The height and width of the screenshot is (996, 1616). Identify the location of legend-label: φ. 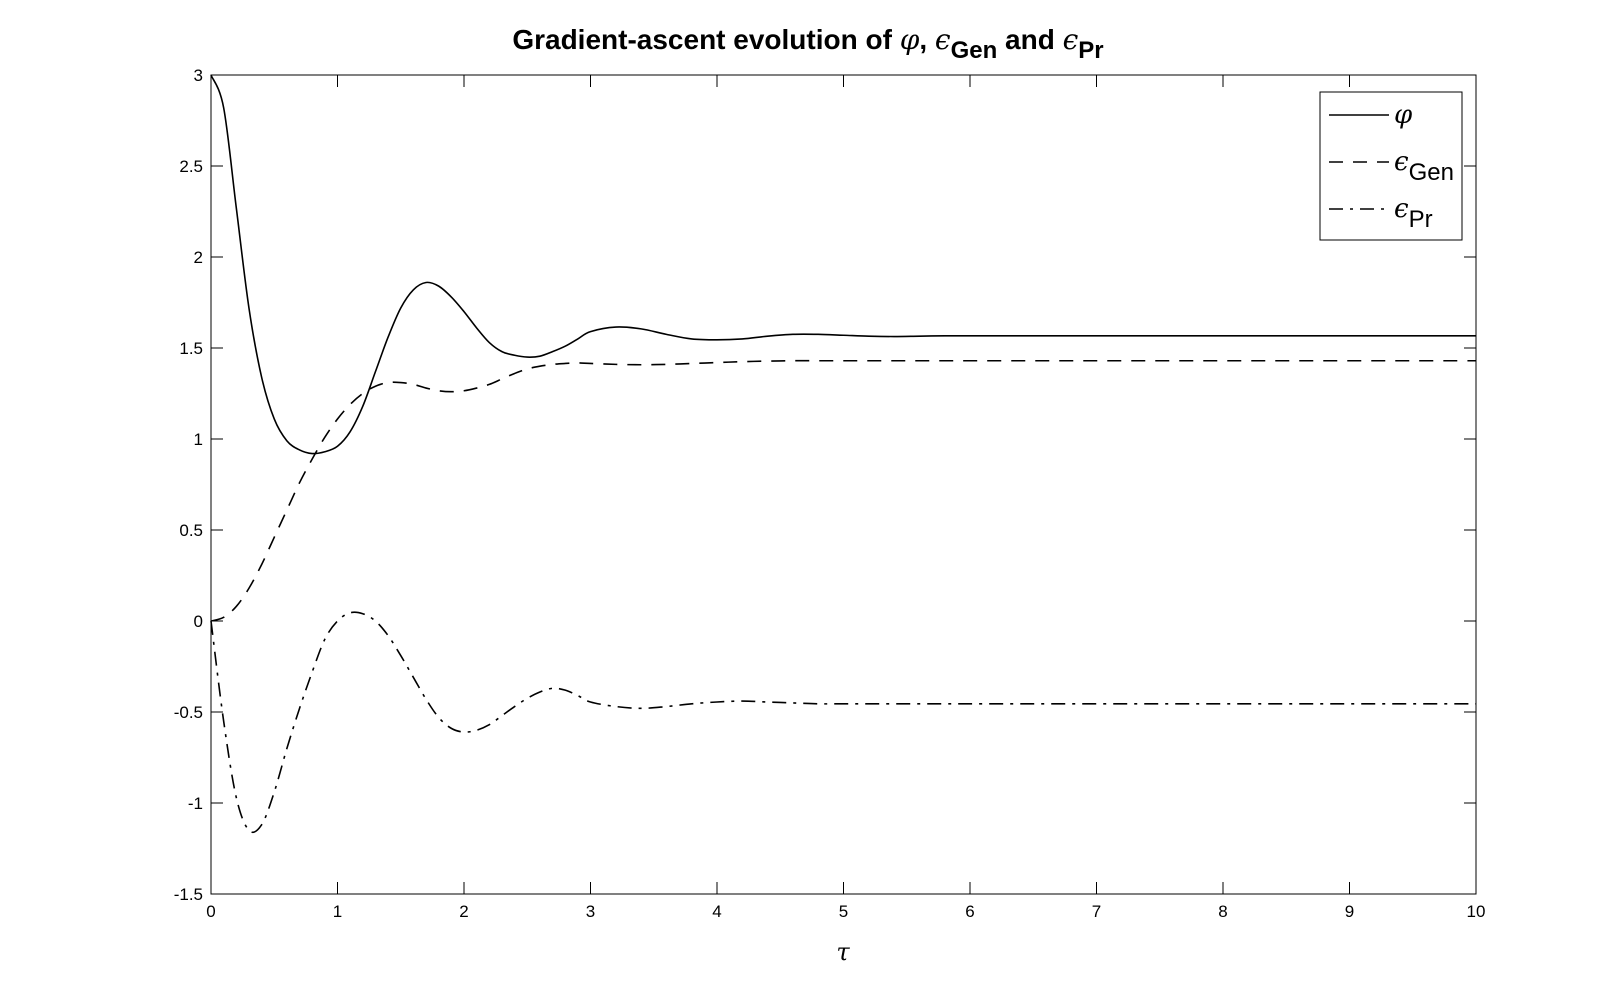
(1403, 115).